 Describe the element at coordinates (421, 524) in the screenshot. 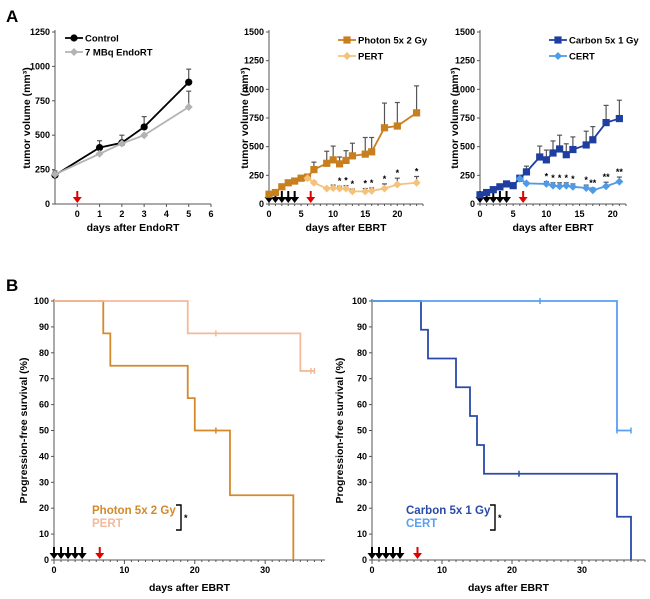

I see `legend-label: CERT` at that location.